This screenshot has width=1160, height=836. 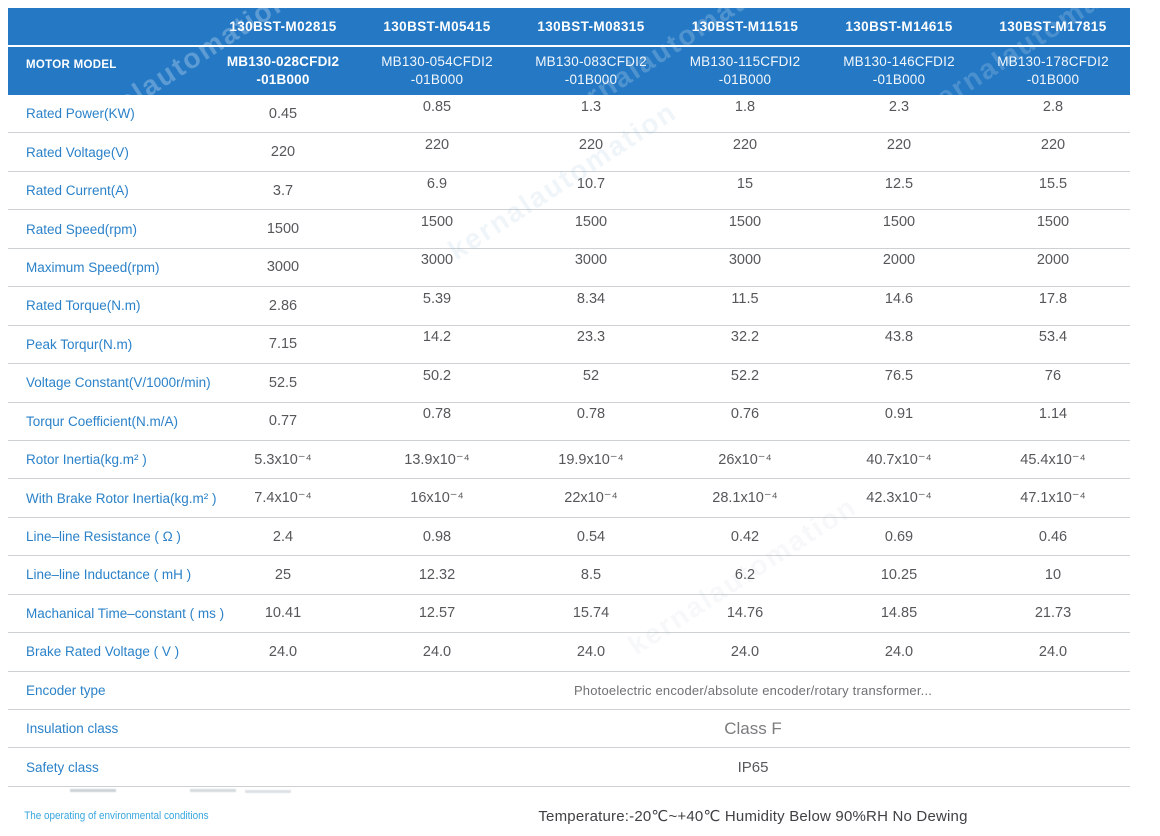 What do you see at coordinates (1053, 375) in the screenshot?
I see `spec-value: 76` at bounding box center [1053, 375].